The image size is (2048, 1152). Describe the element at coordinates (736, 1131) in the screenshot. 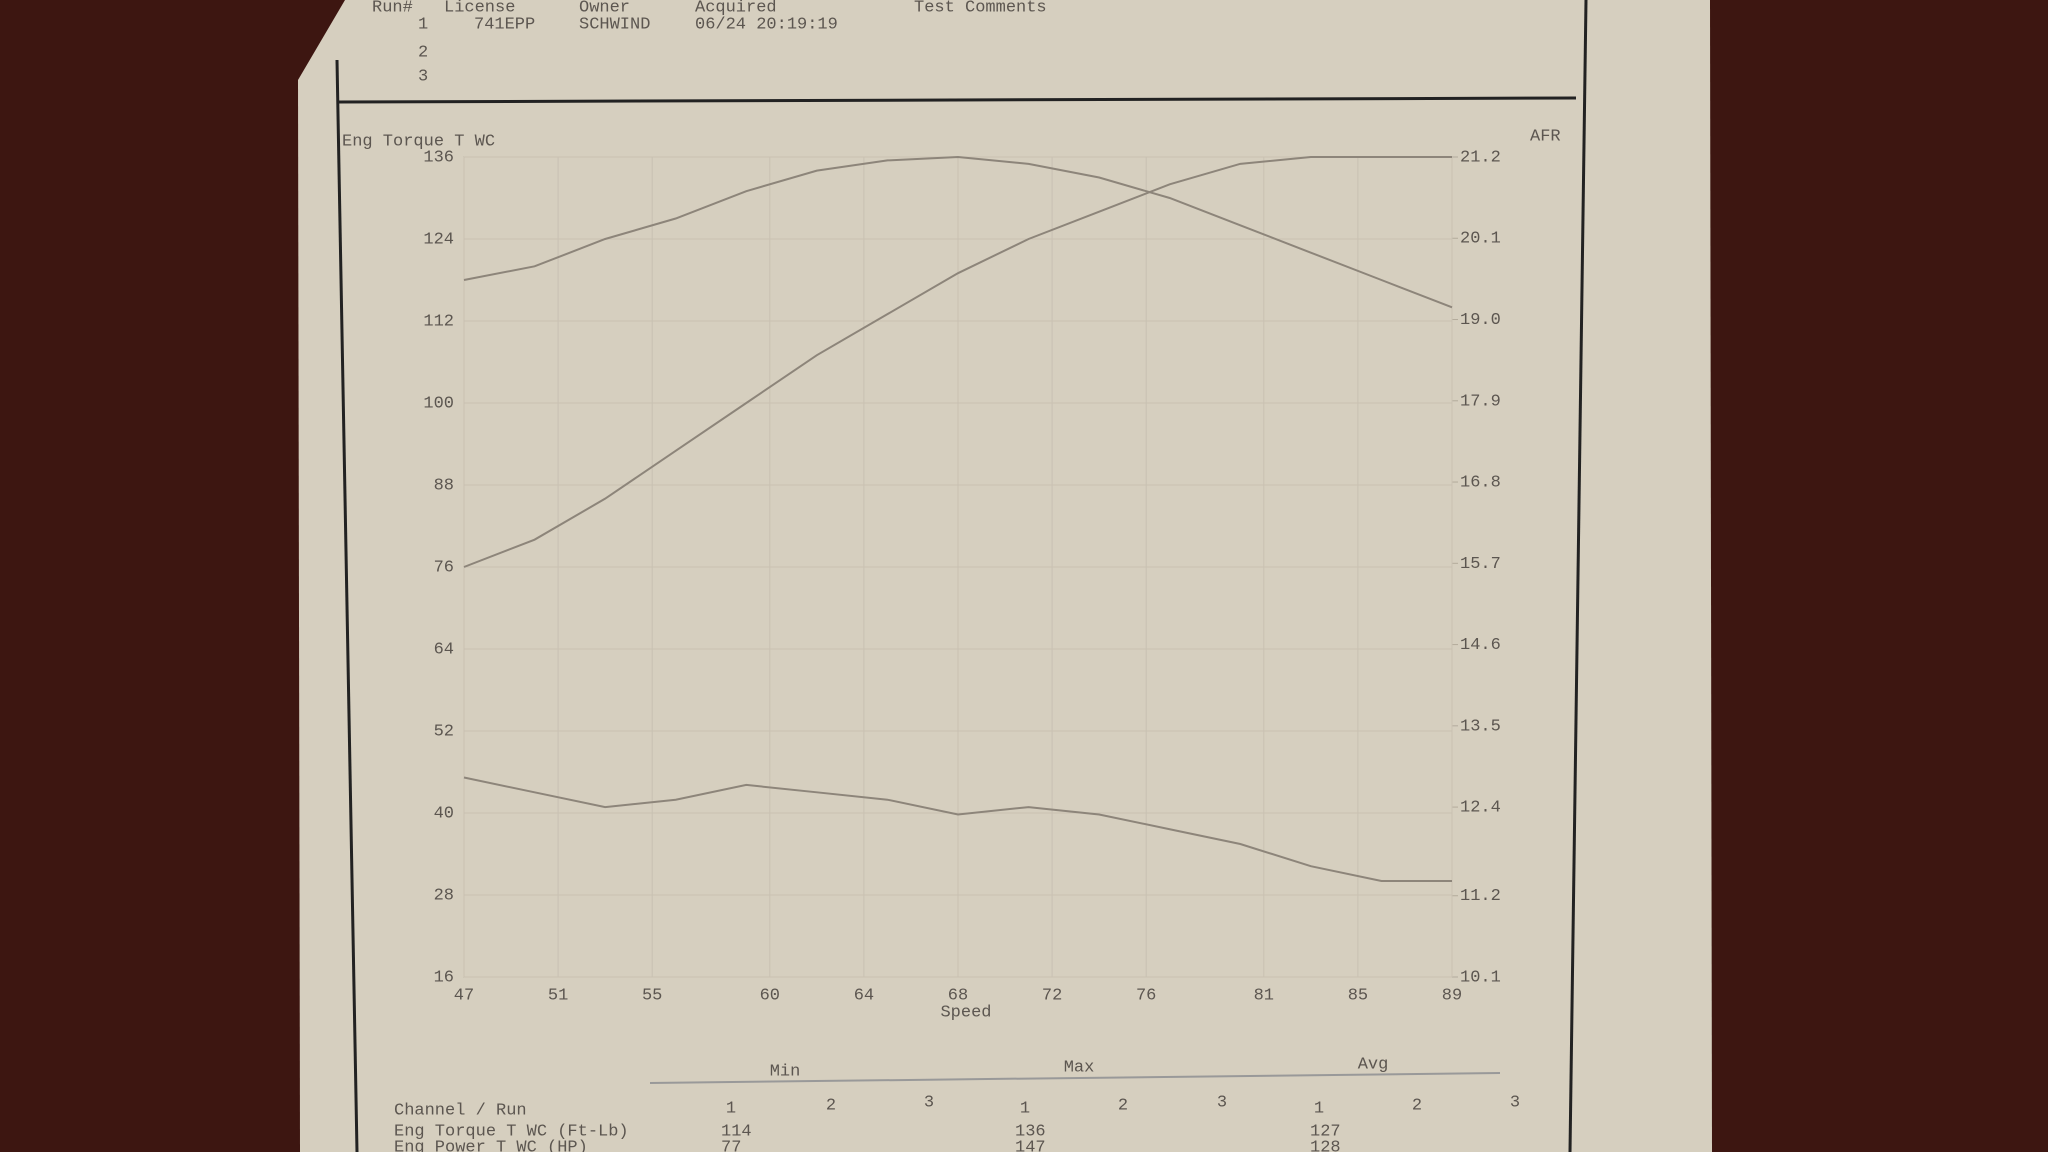

I see `stat-value: 114` at that location.